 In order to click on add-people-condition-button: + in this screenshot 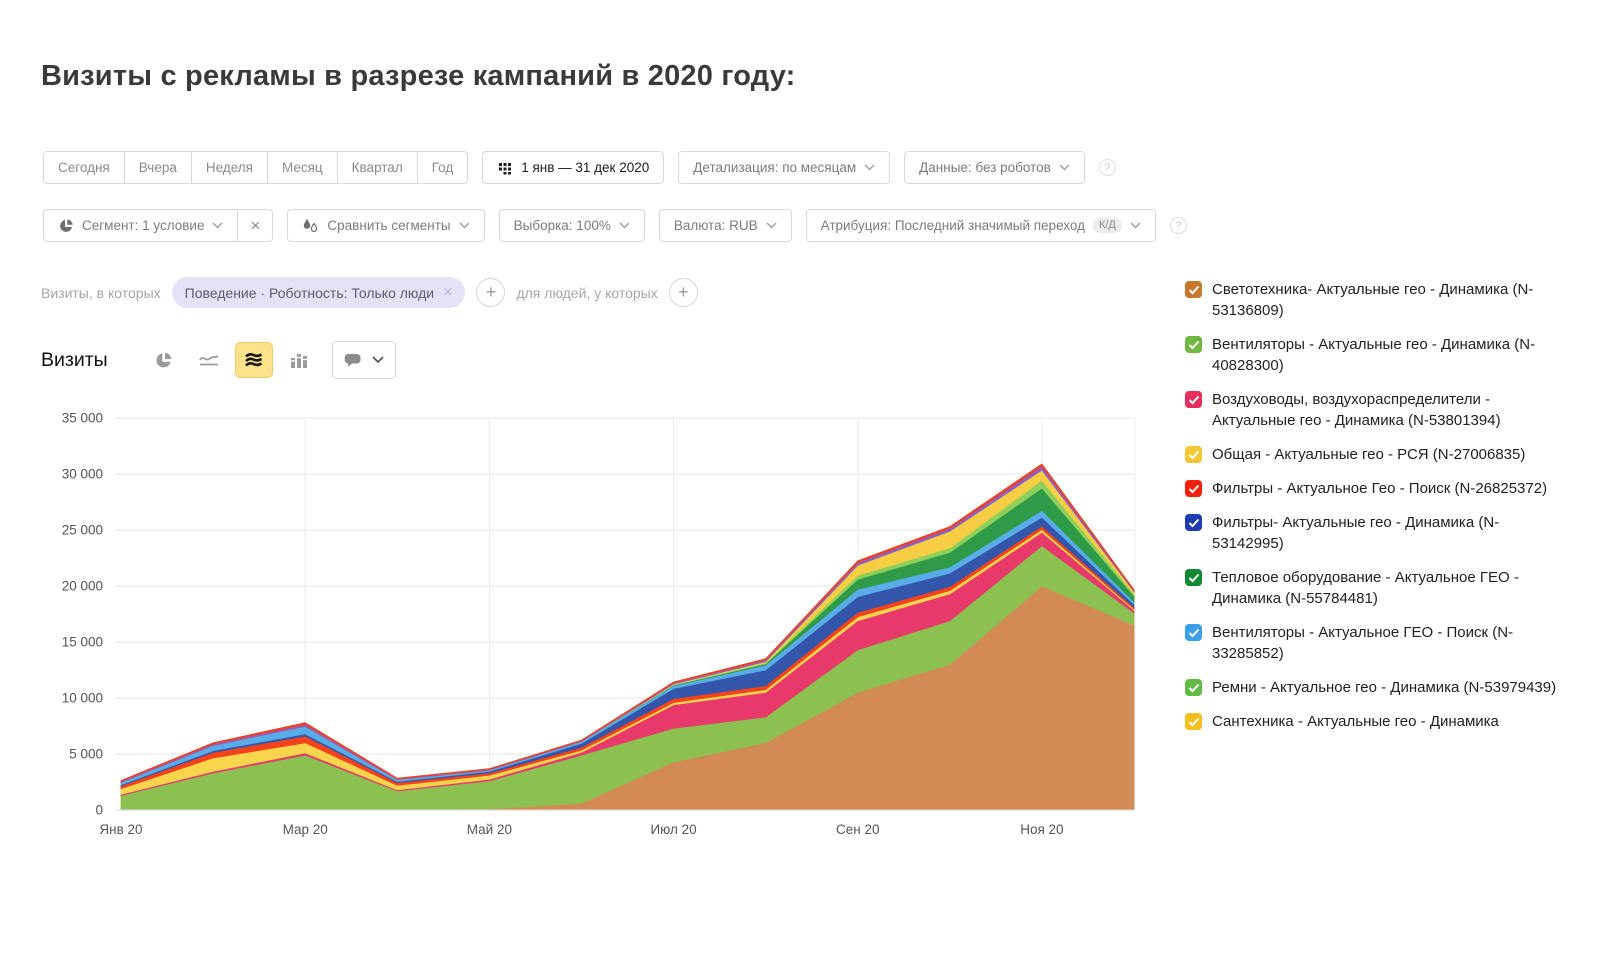, I will do `click(683, 292)`.